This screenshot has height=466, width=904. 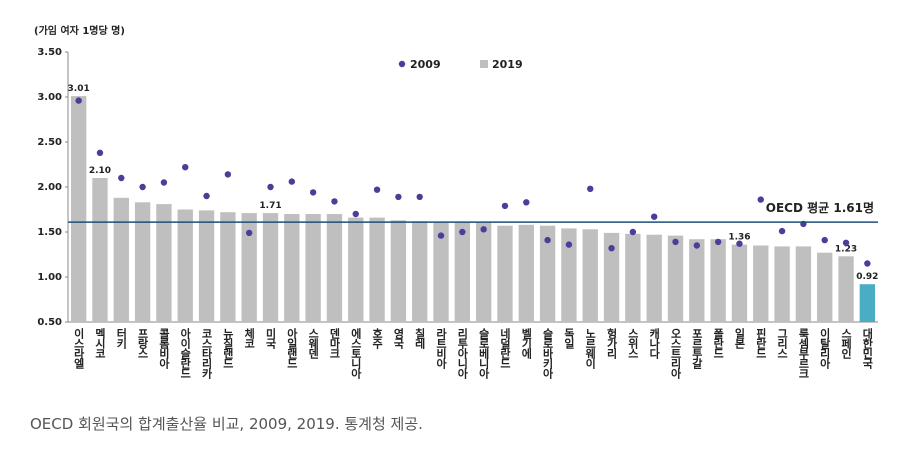 I want to click on x-tick-label: 네덜란드, so click(x=504, y=347).